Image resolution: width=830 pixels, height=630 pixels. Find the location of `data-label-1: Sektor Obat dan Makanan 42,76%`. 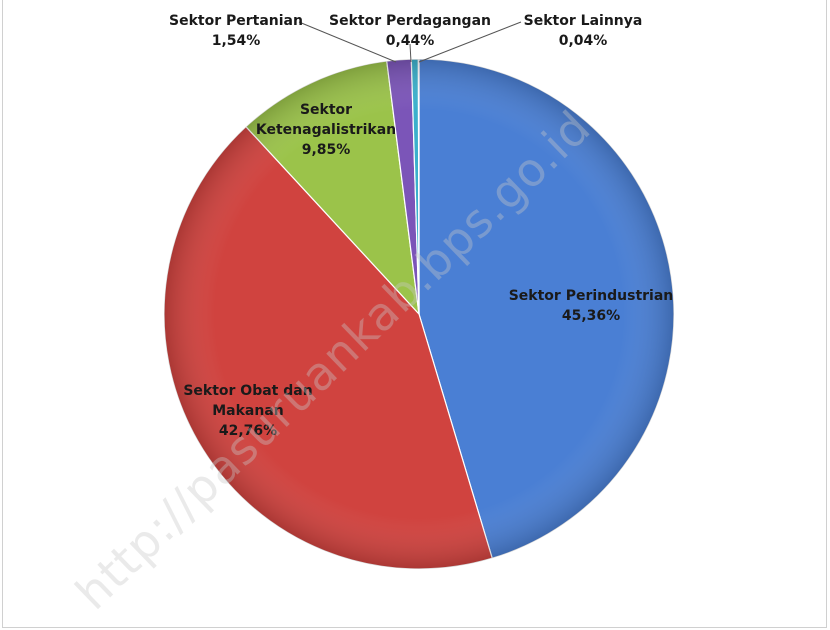

data-label-1: Sektor Obat dan Makanan 42,76% is located at coordinates (247, 411).